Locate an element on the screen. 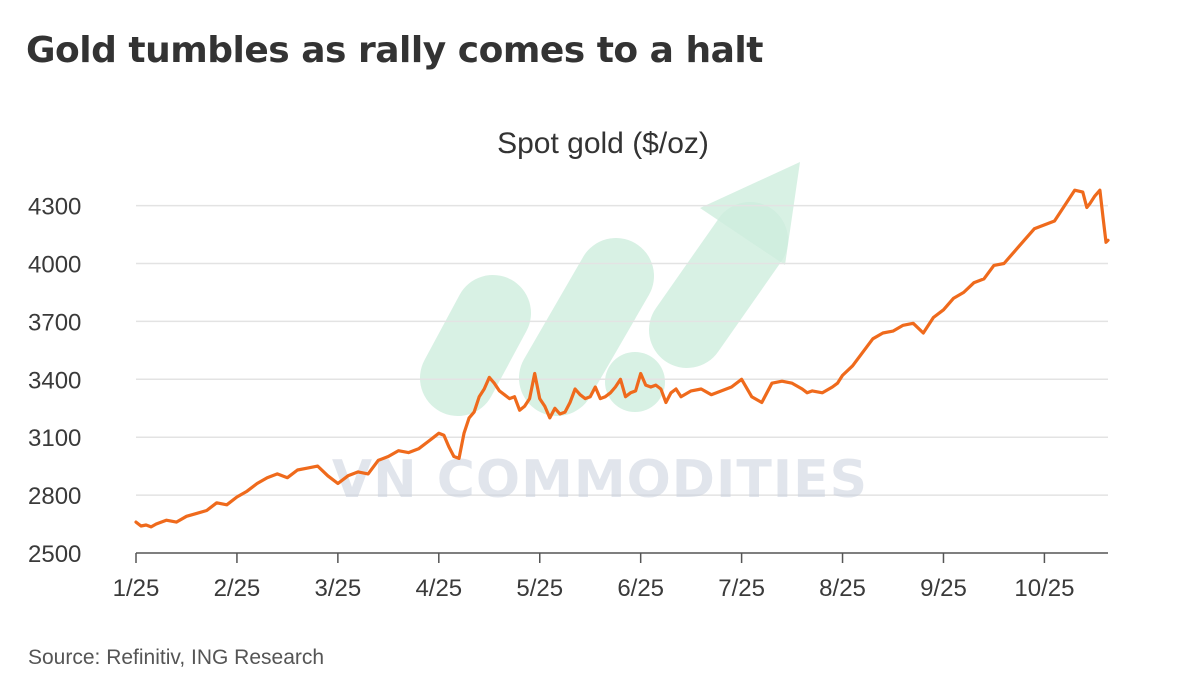  y-axis: 2500 2800 3100 3400 3700 4000 4300 is located at coordinates (54, 381).